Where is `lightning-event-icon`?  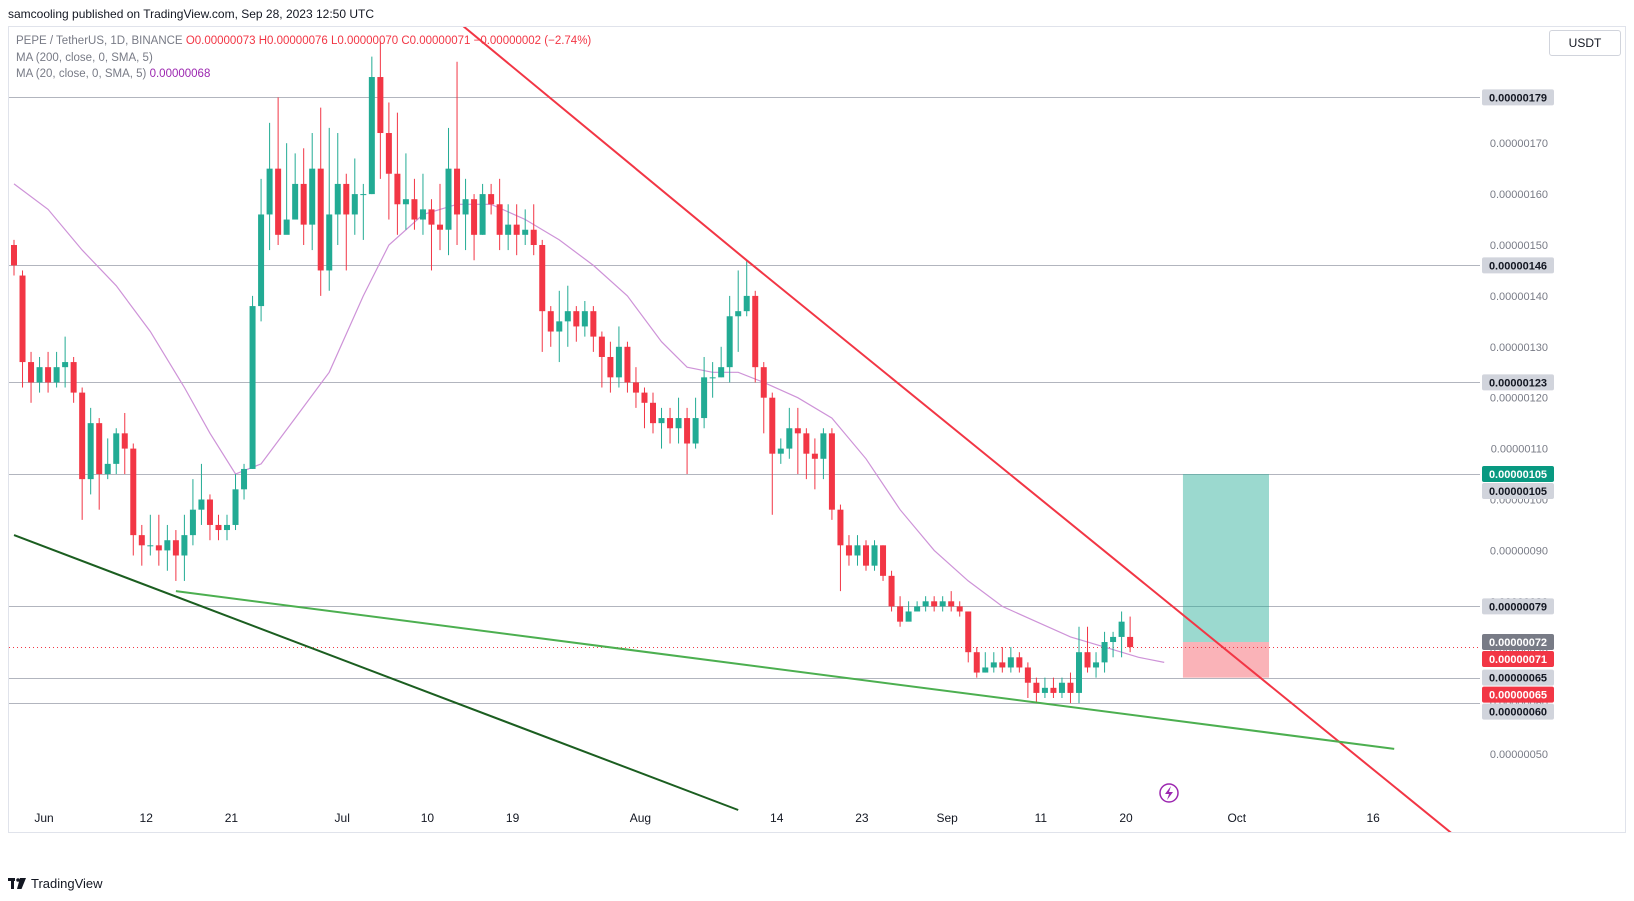
lightning-event-icon is located at coordinates (1169, 793).